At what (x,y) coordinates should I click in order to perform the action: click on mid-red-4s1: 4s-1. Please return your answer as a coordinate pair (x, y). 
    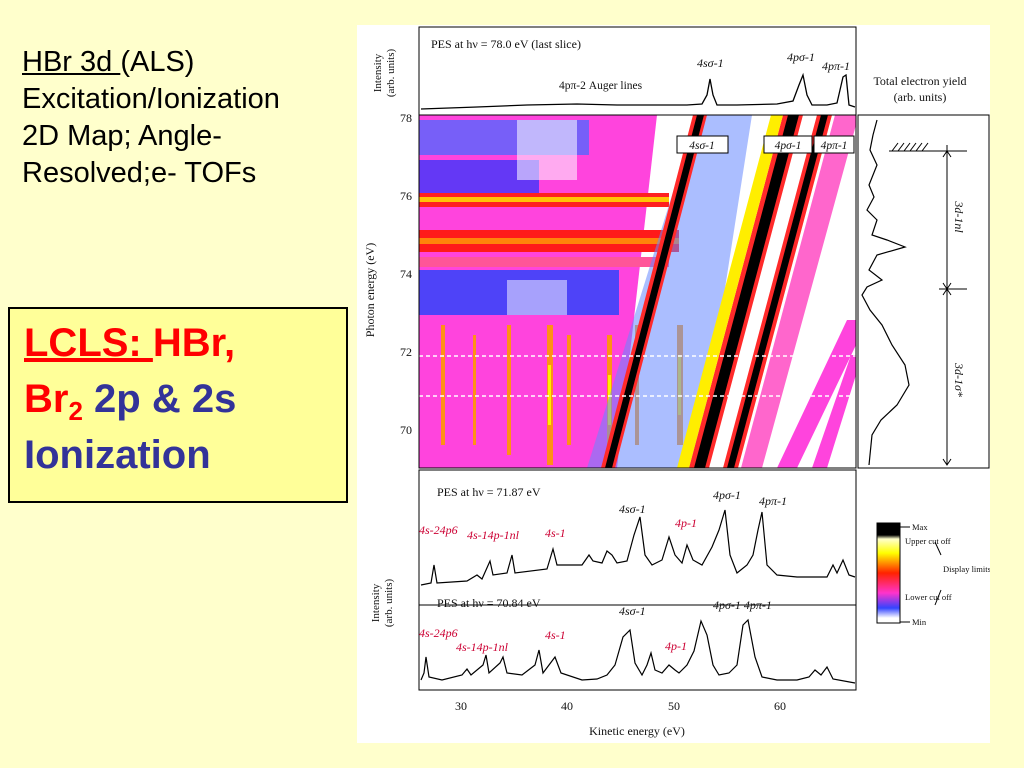
    Looking at the image, I should click on (555, 533).